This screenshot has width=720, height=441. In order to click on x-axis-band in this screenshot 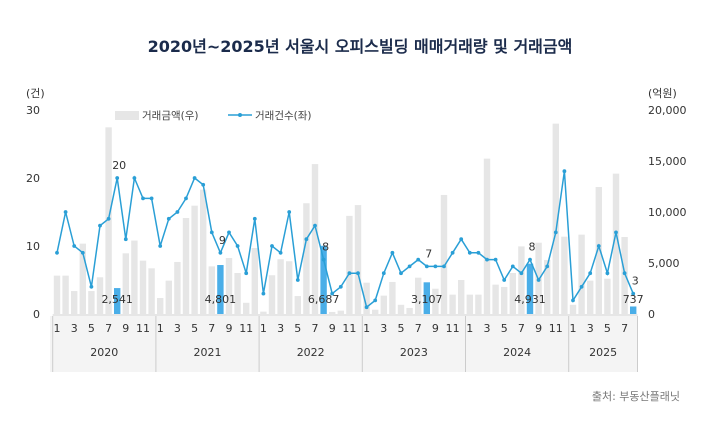, I will do `click(344, 344)`.